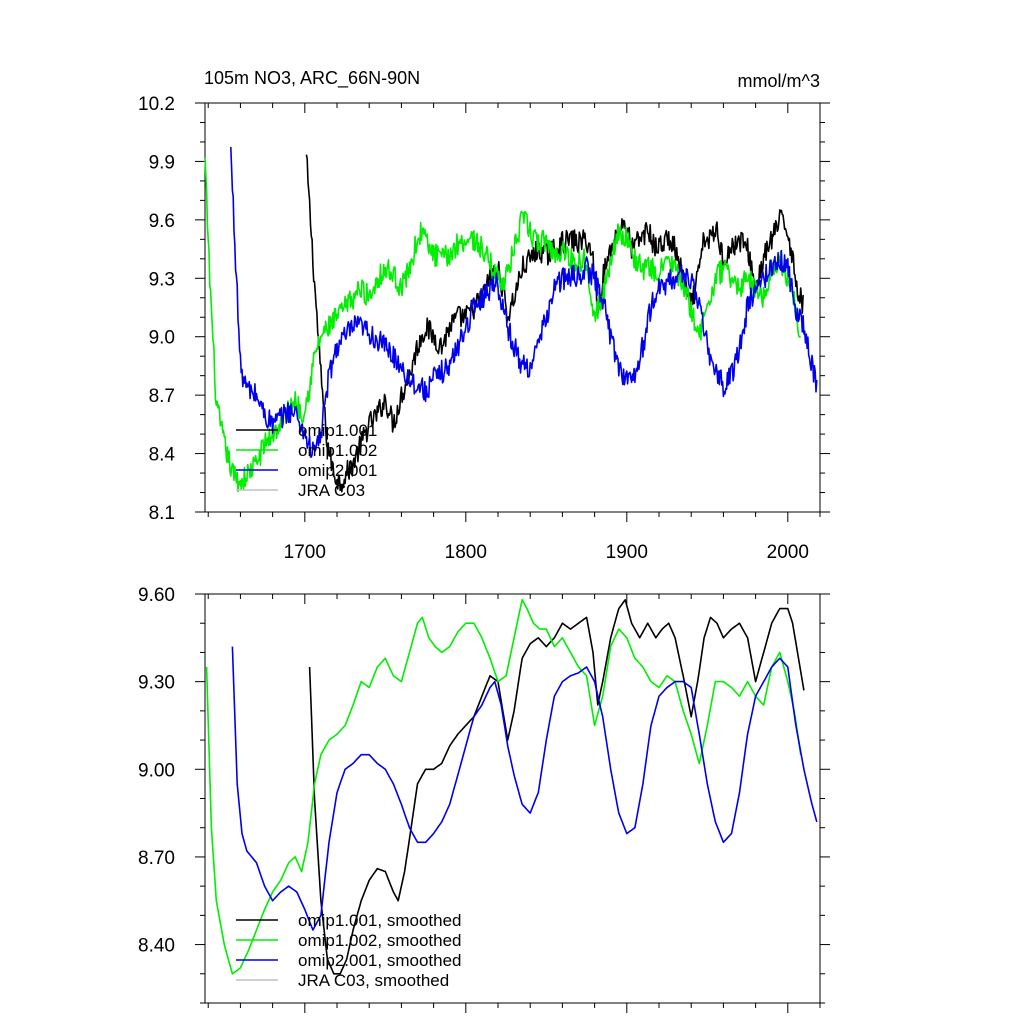 Image resolution: width=1024 pixels, height=1024 pixels. What do you see at coordinates (380, 920) in the screenshot?
I see `bottom-legend-label: omip1.001, smoothed` at bounding box center [380, 920].